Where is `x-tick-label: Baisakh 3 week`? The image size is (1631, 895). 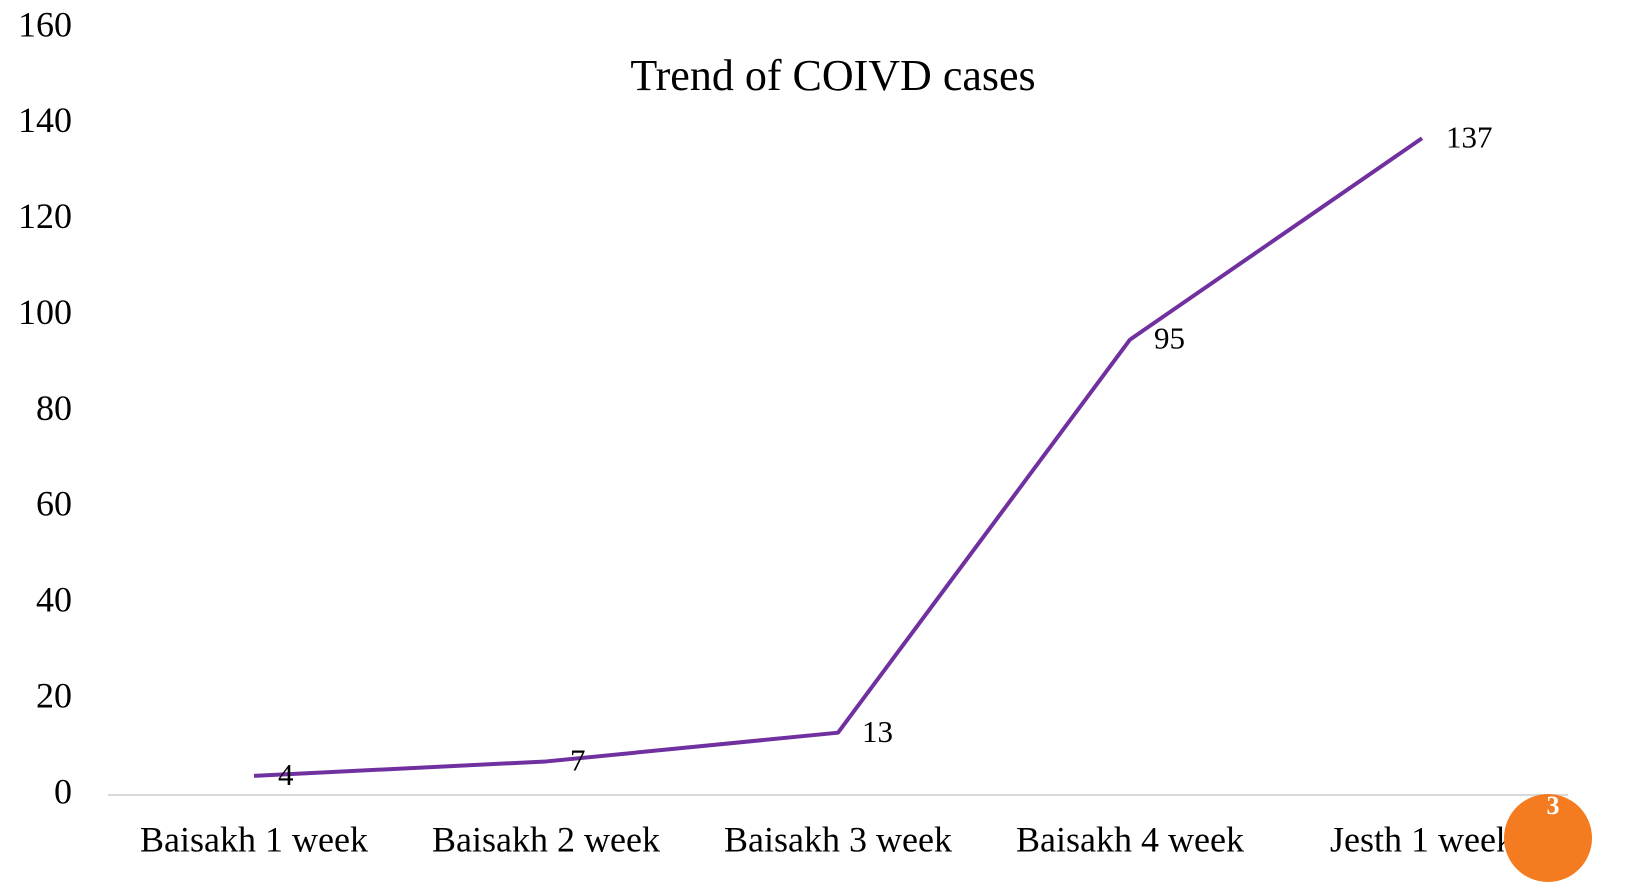 x-tick-label: Baisakh 3 week is located at coordinates (838, 839).